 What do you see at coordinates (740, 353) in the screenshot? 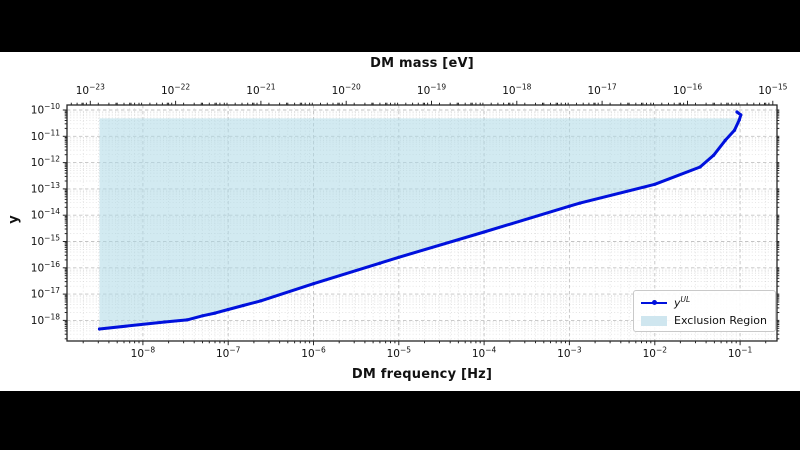
I see `tick-label: 10⁻¹` at bounding box center [740, 353].